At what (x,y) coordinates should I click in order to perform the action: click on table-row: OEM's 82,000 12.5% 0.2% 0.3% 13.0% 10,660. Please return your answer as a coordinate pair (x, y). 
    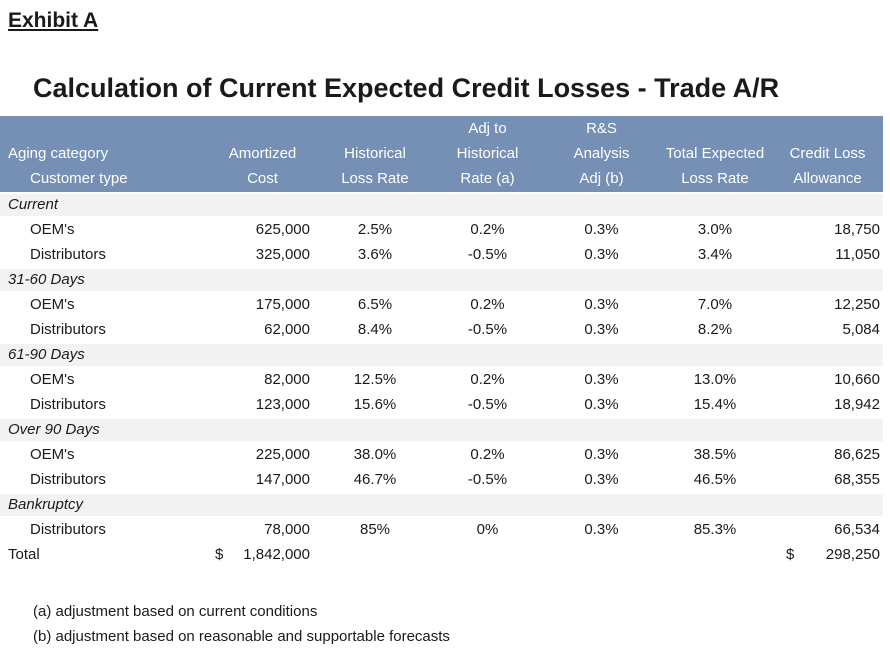
    Looking at the image, I should click on (441, 379).